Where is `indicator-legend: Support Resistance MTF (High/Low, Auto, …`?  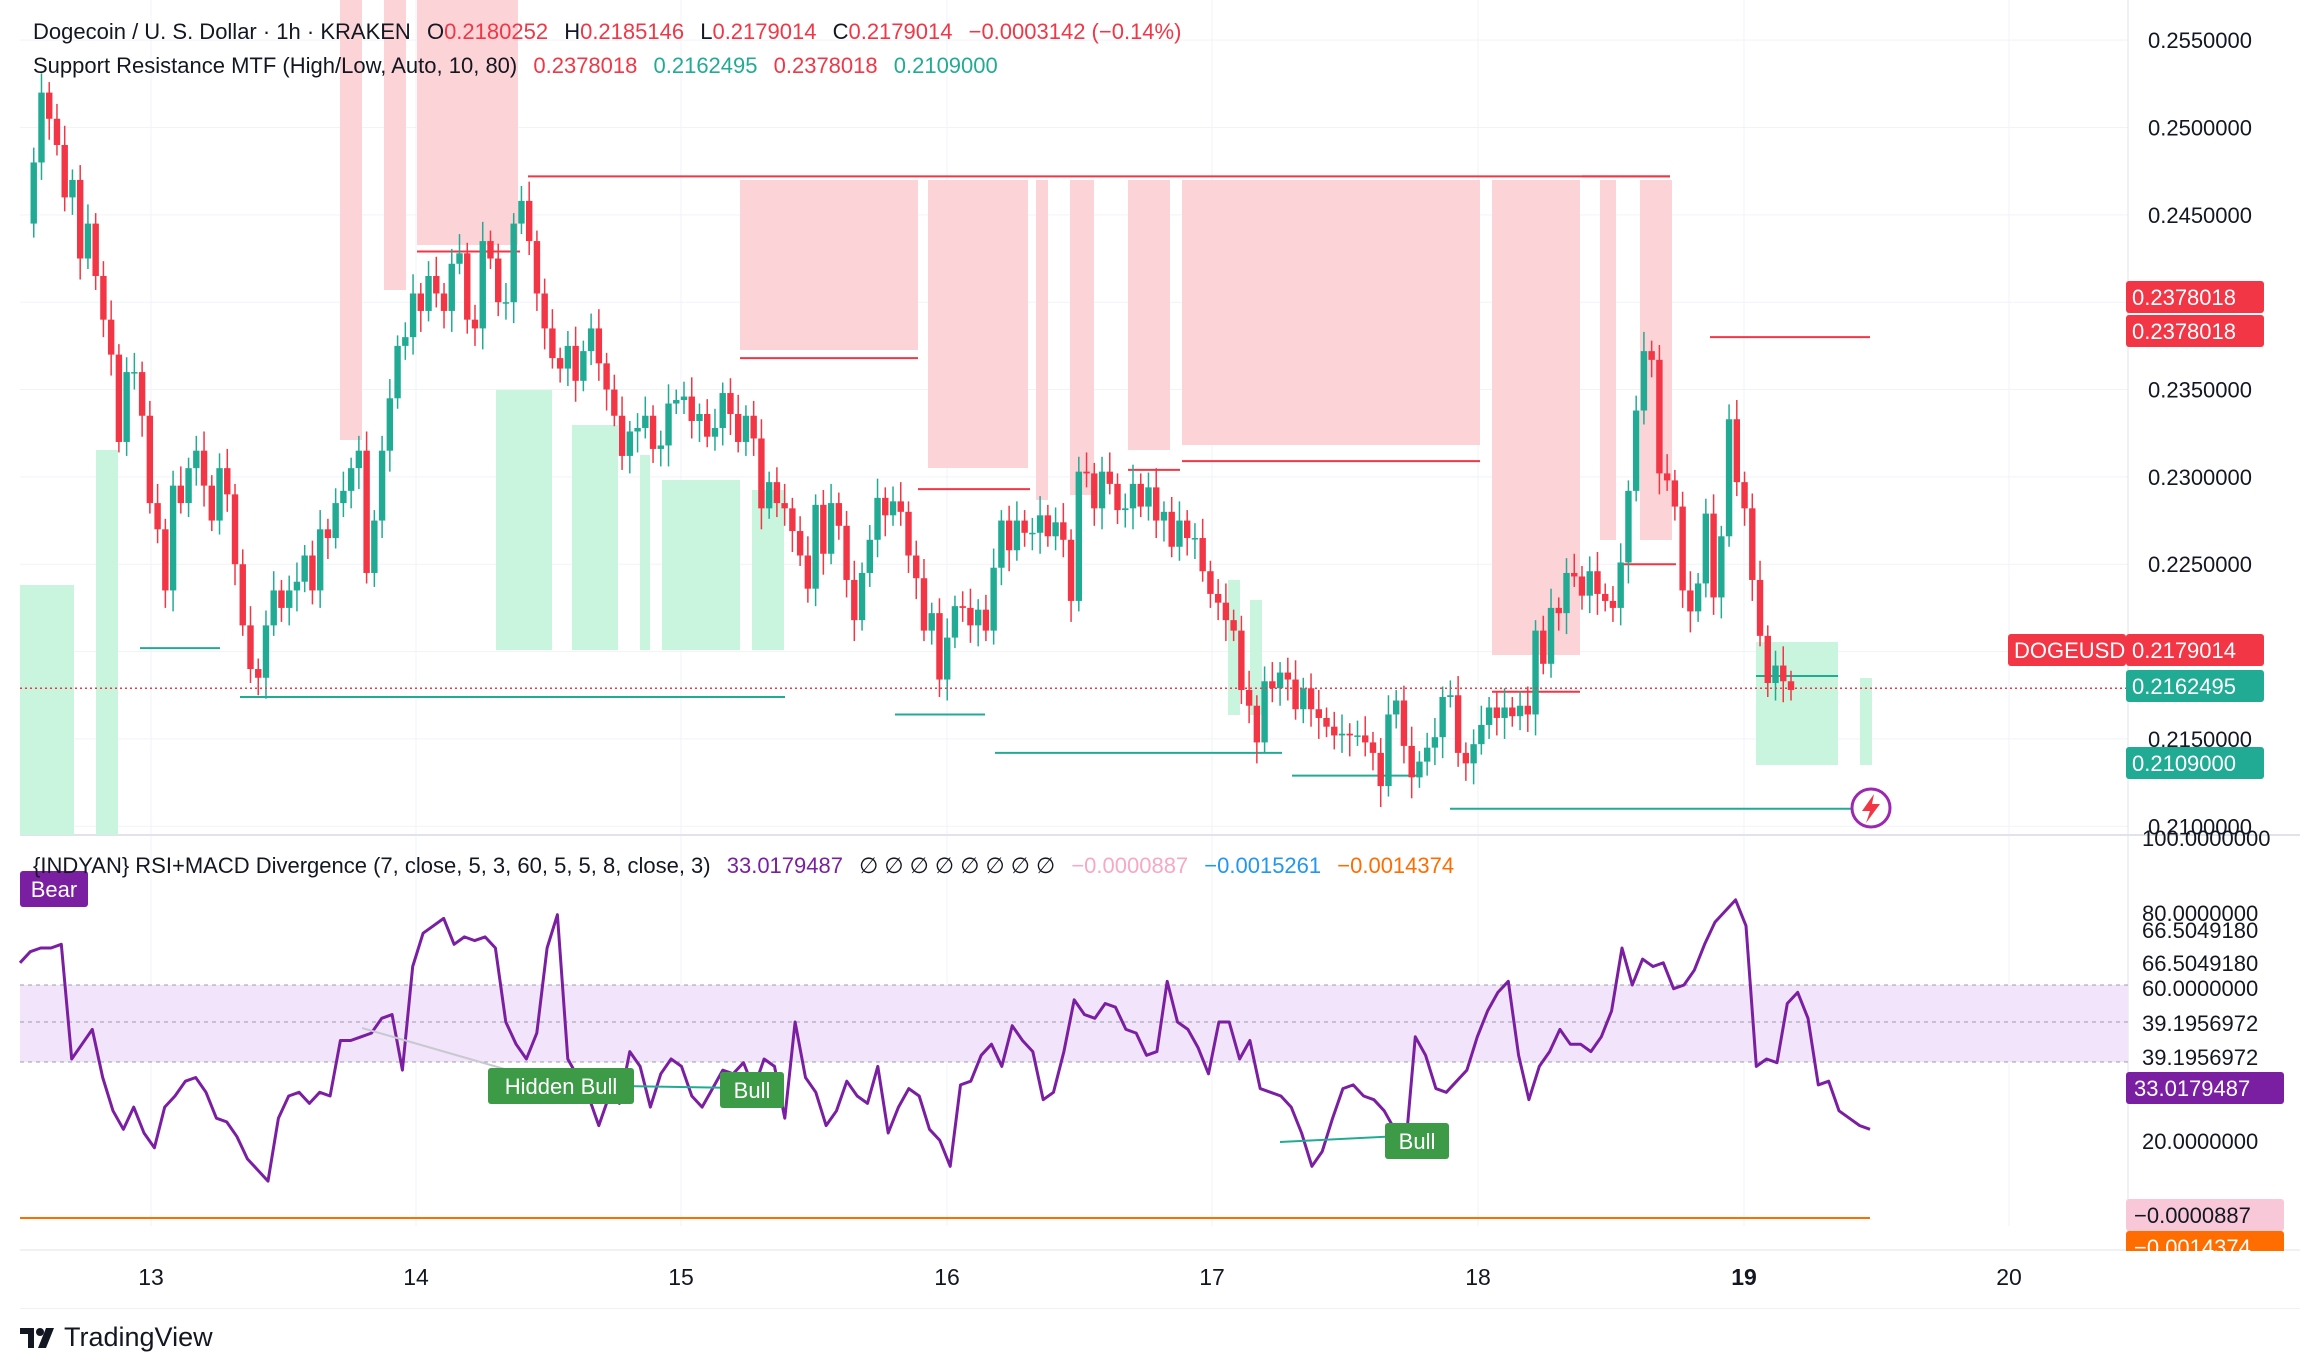
indicator-legend: Support Resistance MTF (High/Low, Auto, … is located at coordinates (520, 66).